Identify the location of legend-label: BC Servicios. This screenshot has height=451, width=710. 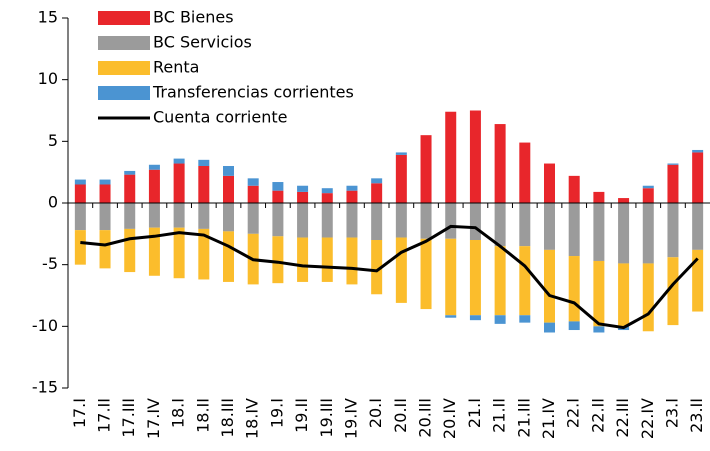
(202, 42).